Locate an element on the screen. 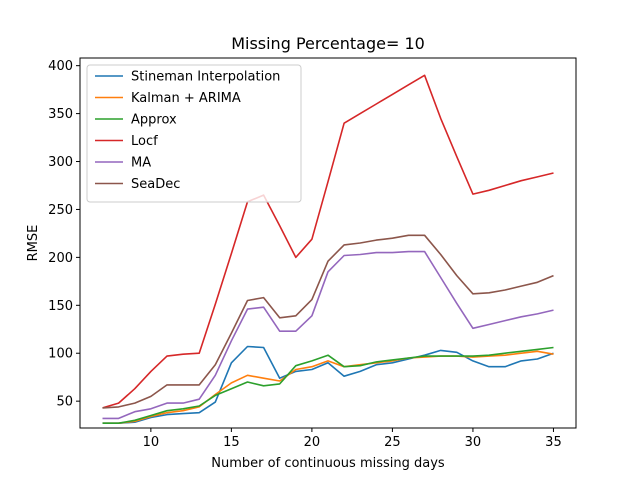 The width and height of the screenshot is (640, 480). legend-label-stineman-interpolation: Stineman Interpolation is located at coordinates (205, 77).